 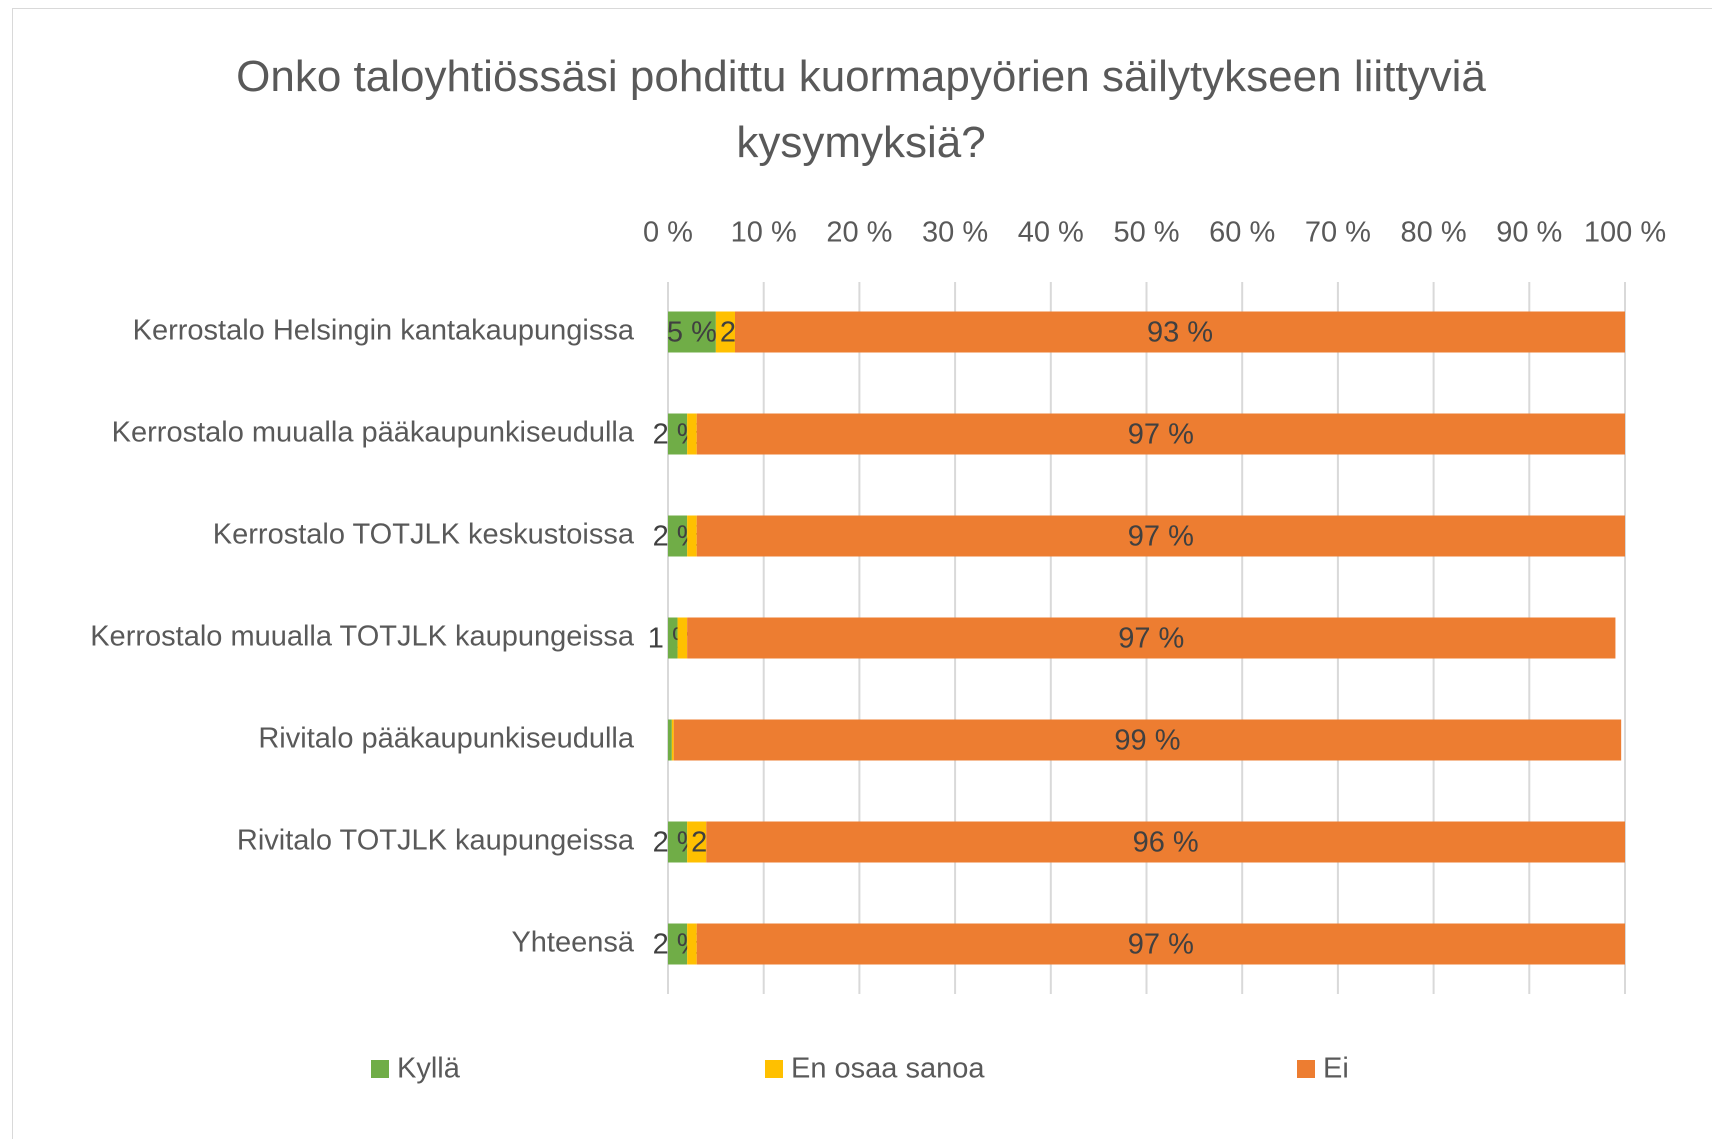 What do you see at coordinates (668, 233) in the screenshot?
I see `x-tick-label: 0 %` at bounding box center [668, 233].